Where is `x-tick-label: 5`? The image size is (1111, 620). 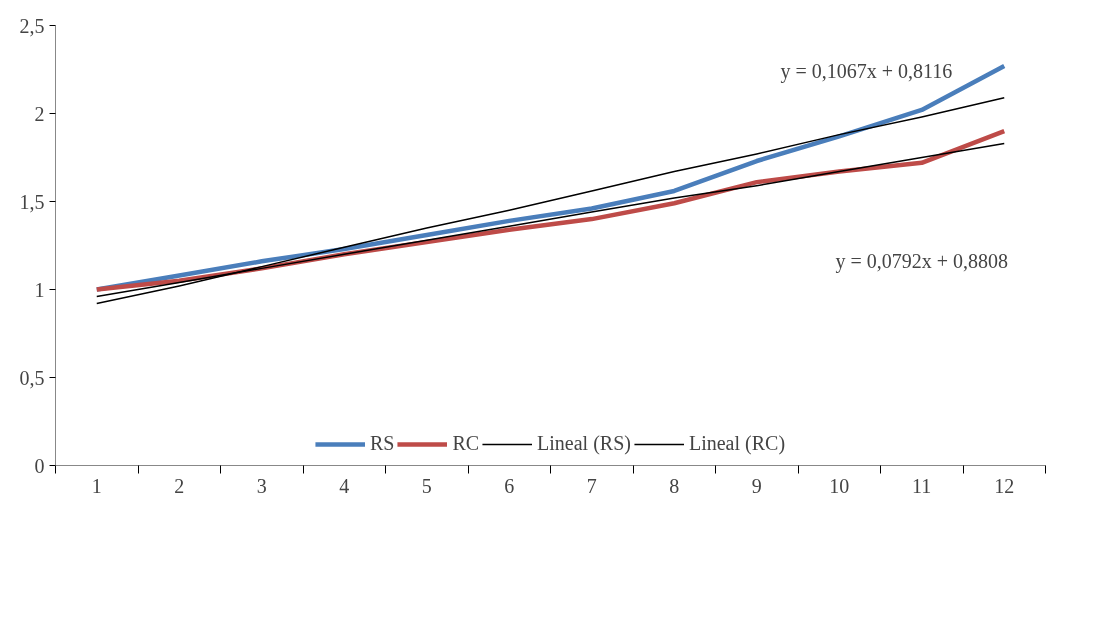 x-tick-label: 5 is located at coordinates (426, 485).